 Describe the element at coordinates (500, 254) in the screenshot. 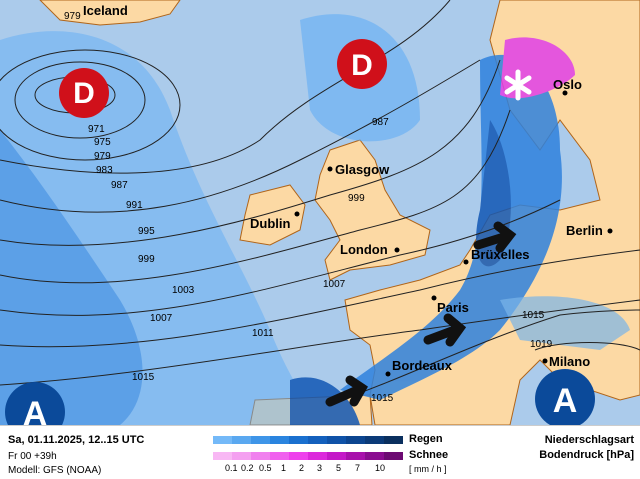

I see `city-bruxelles: Brüxelles` at that location.